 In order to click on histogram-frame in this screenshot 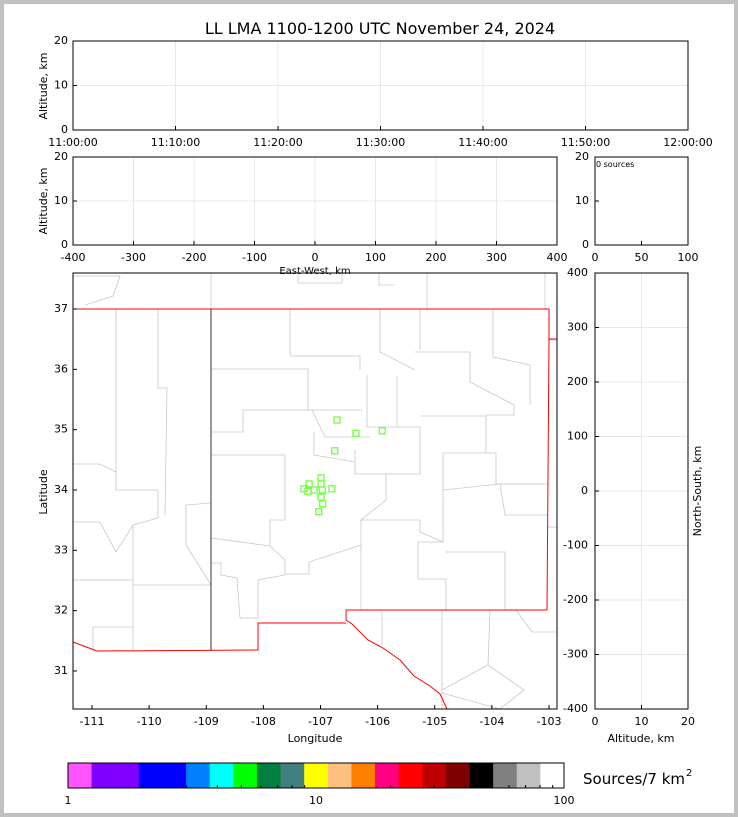, I will do `click(641, 201)`.